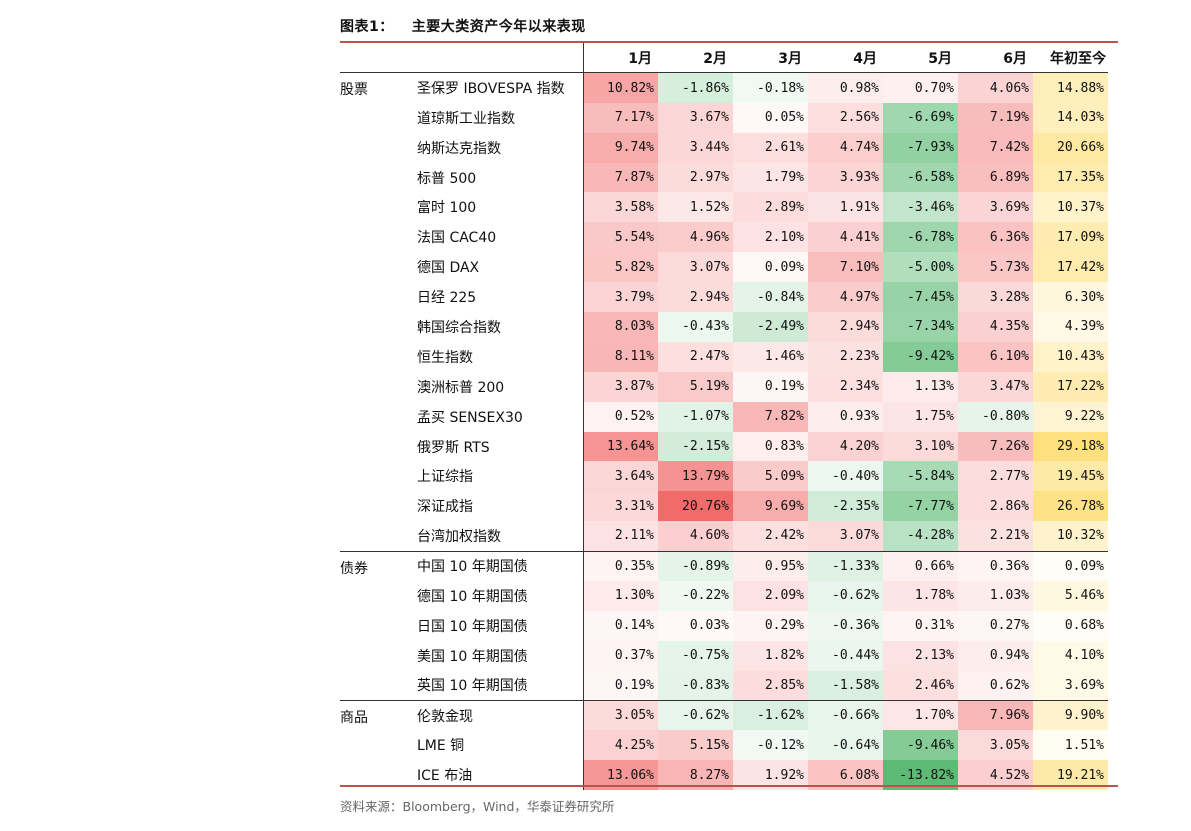 Image resolution: width=1191 pixels, height=831 pixels. I want to click on value-cell: 4.25%, so click(620, 745).